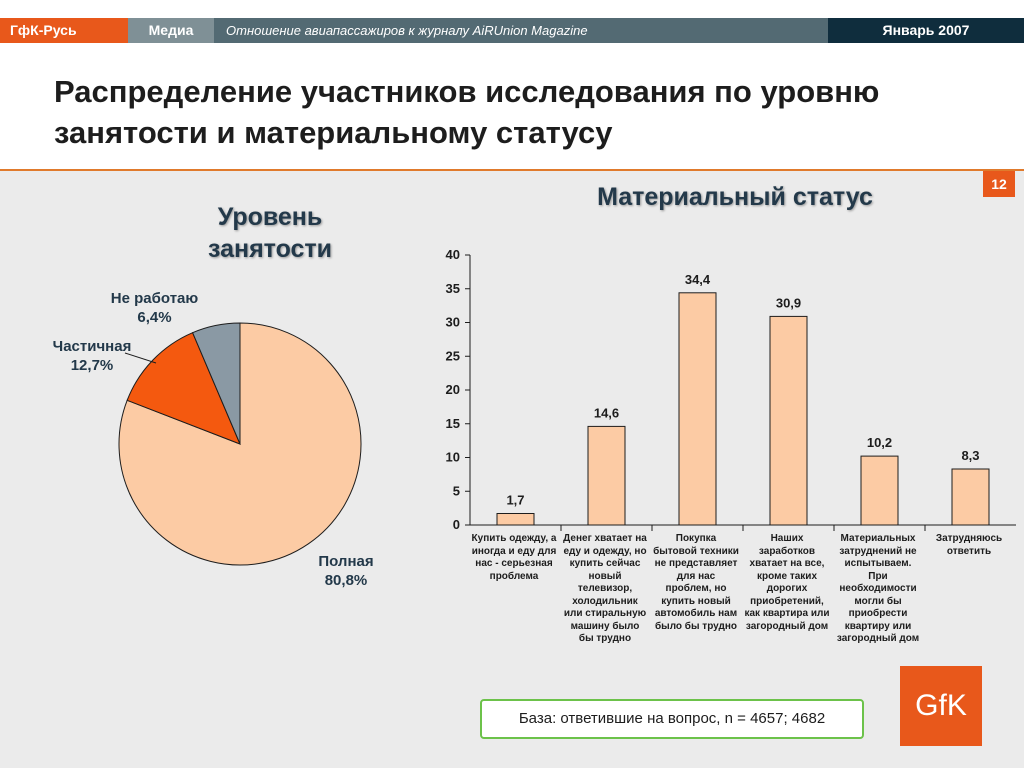  Describe the element at coordinates (92, 365) in the screenshot. I see `pie-label-partial-value: 12,7%` at that location.